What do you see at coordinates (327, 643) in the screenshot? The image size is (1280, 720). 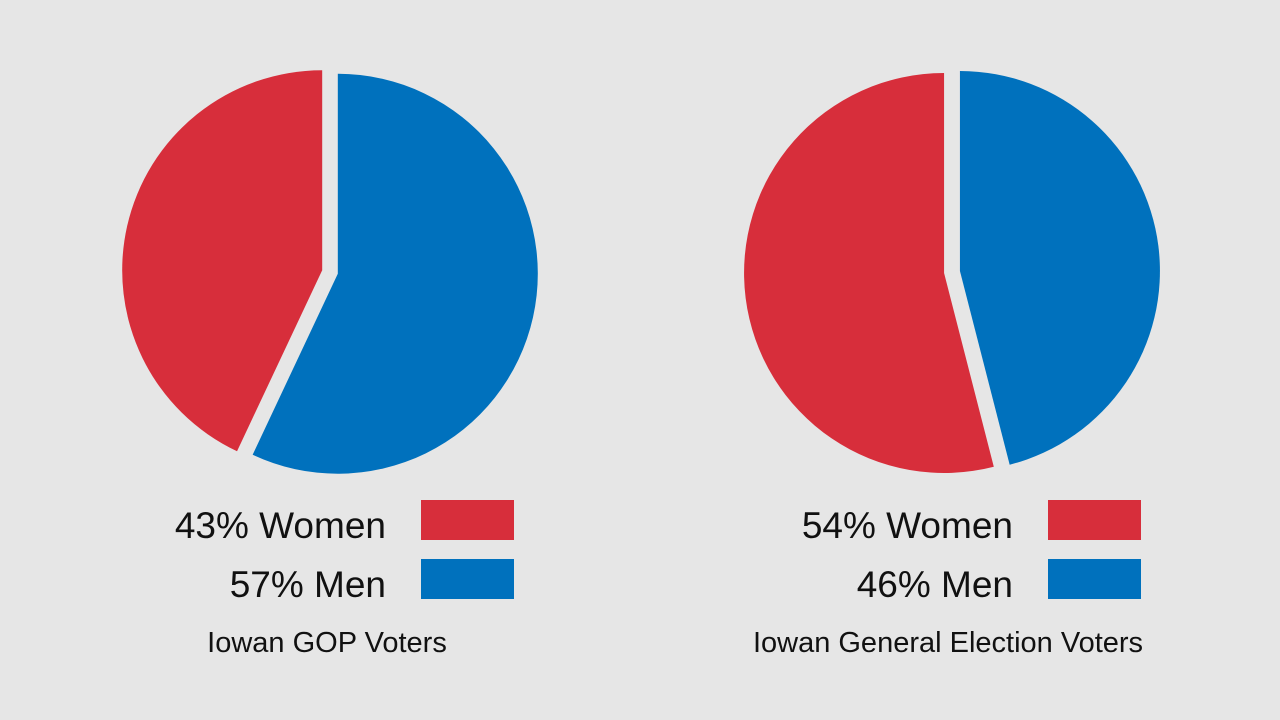 I see `chart-title-gop: Iowan GOP Voters` at bounding box center [327, 643].